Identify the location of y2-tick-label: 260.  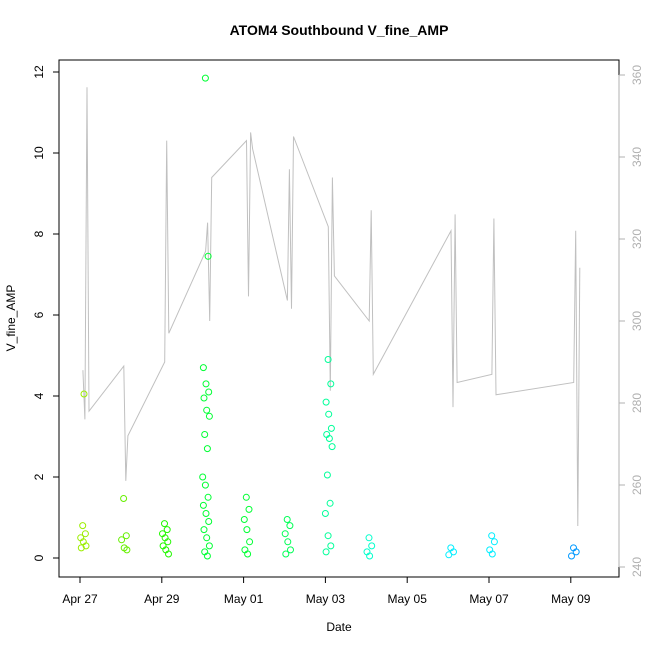
(637, 485).